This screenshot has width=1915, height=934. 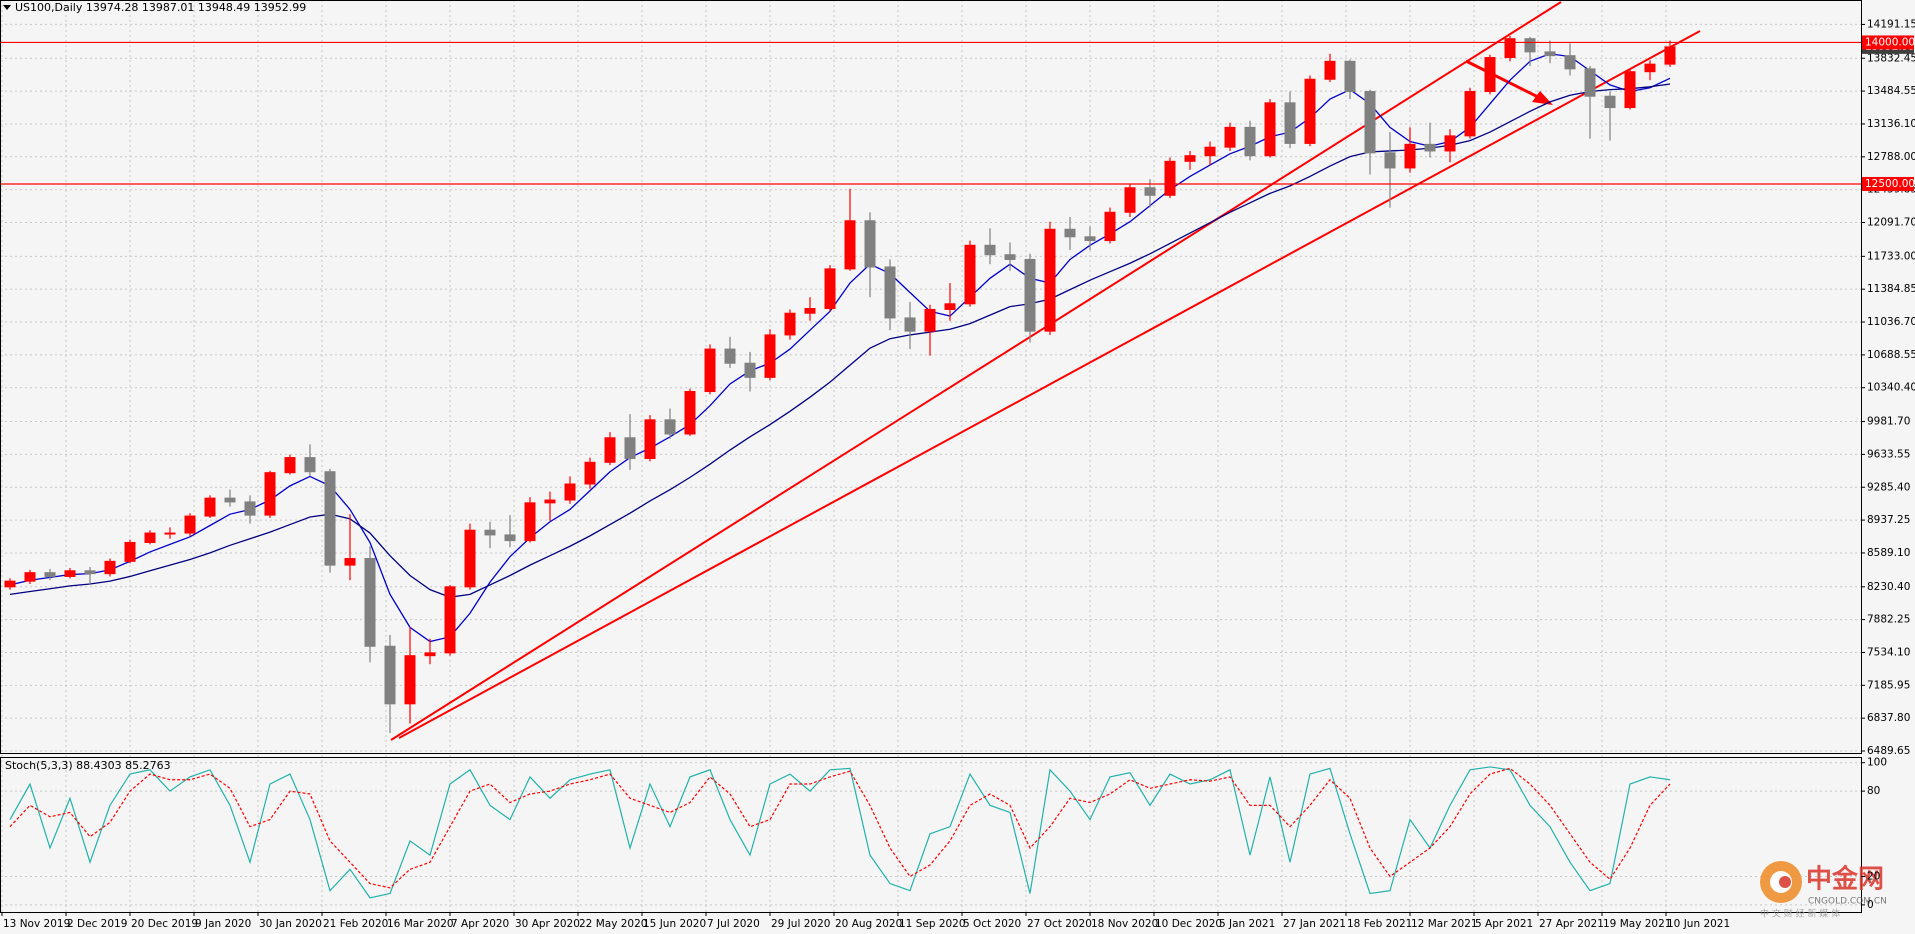 I want to click on y-tick-label: 7534.10, so click(x=1888, y=652).